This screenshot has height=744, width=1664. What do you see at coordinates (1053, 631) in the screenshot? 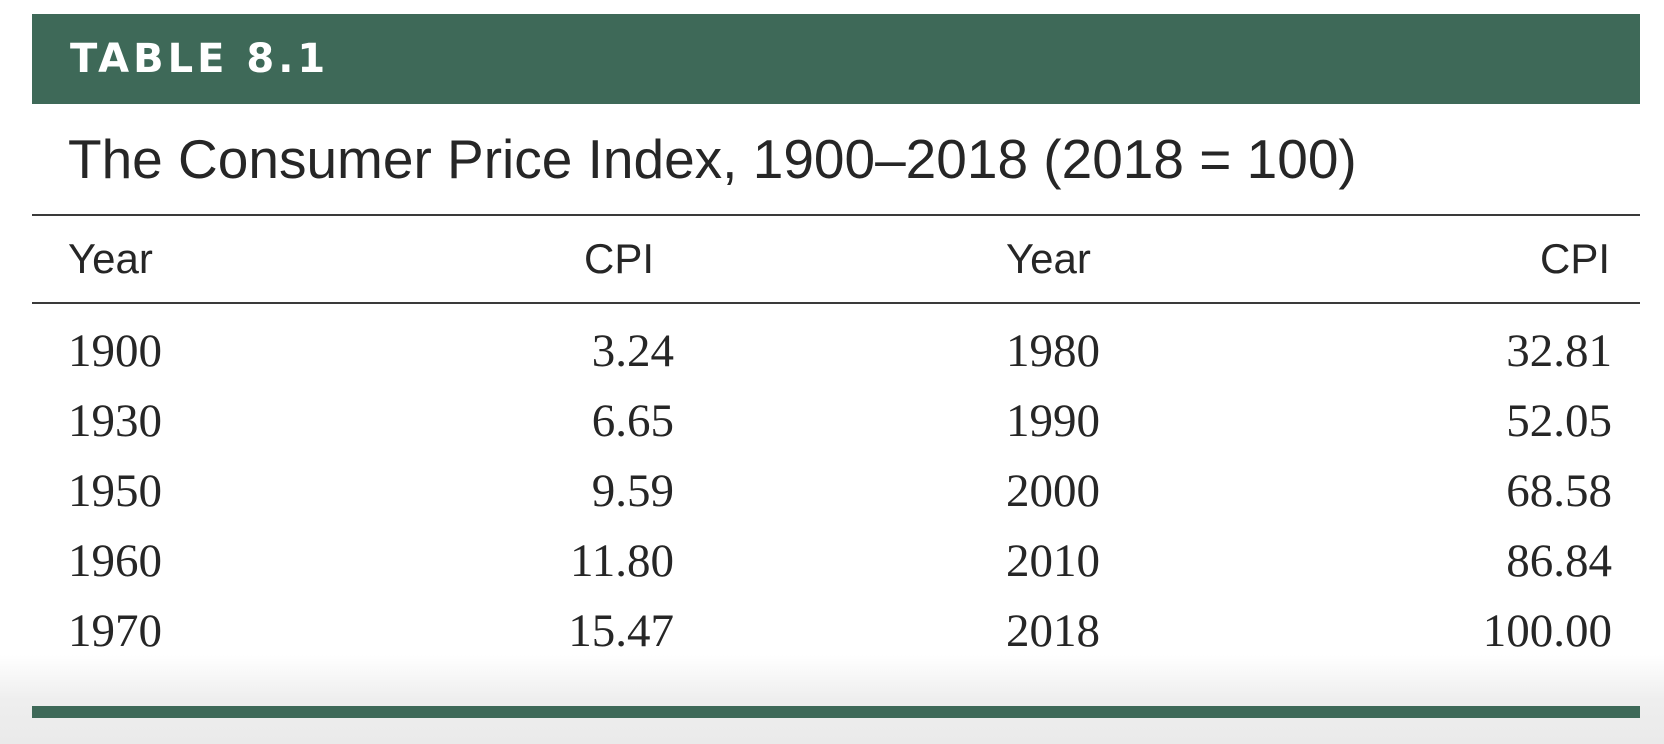
I see `year-right-cell: 2018` at bounding box center [1053, 631].